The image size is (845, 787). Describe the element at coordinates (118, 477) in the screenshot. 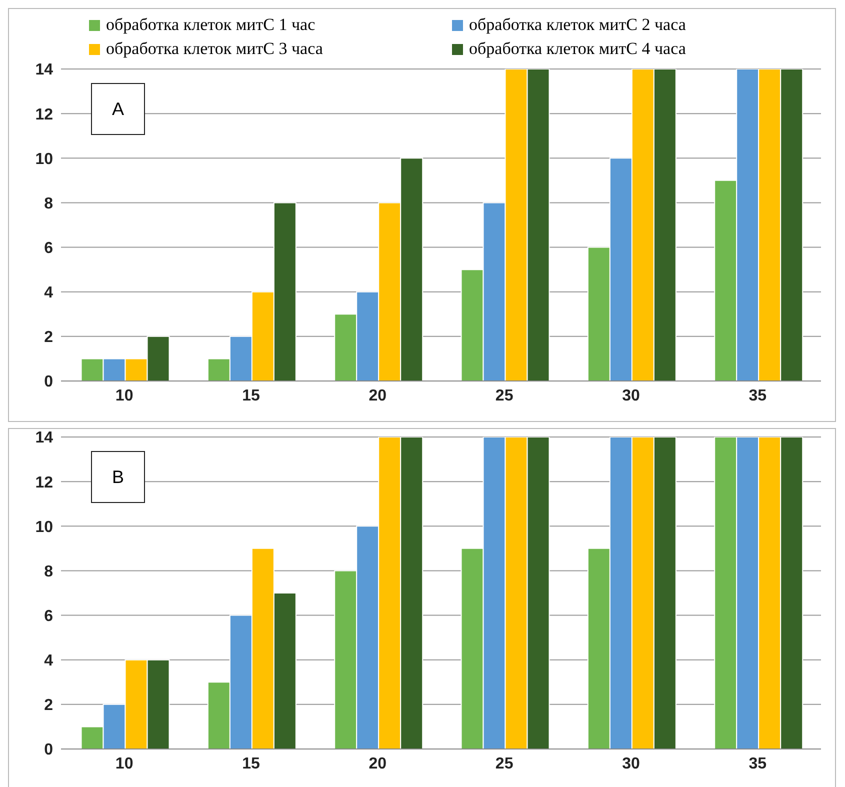

I see `text: B` at that location.